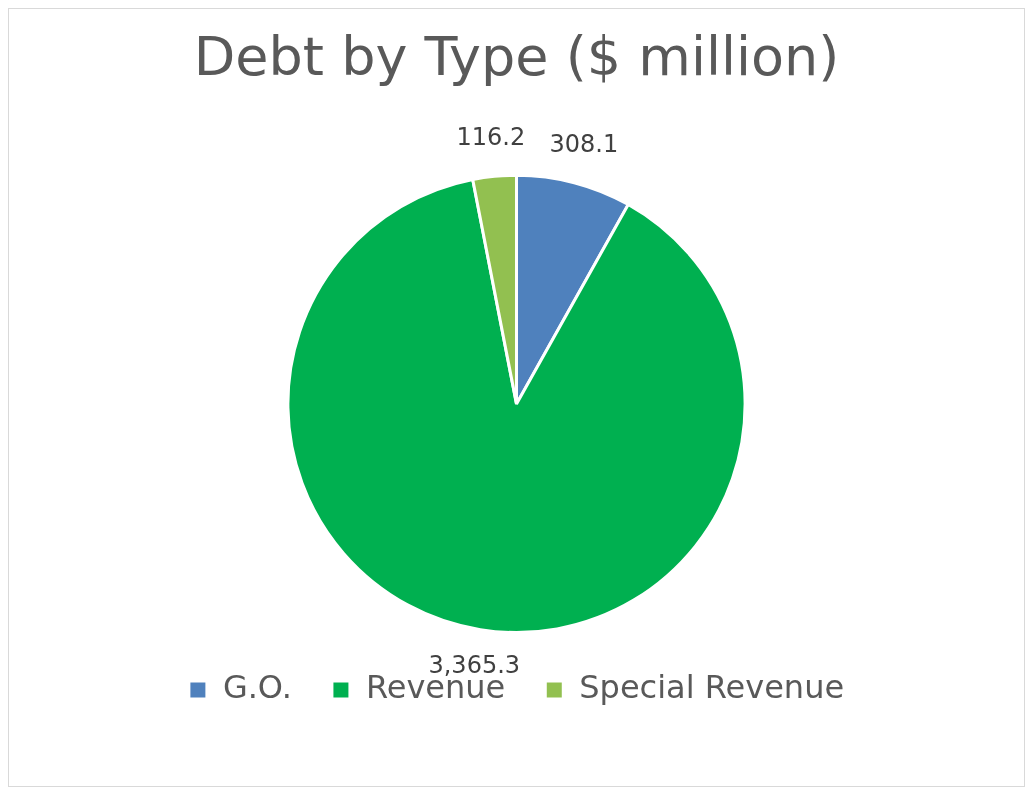 Image resolution: width=1033 pixels, height=795 pixels. Describe the element at coordinates (257, 687) in the screenshot. I see `legend-label: G.O.` at that location.